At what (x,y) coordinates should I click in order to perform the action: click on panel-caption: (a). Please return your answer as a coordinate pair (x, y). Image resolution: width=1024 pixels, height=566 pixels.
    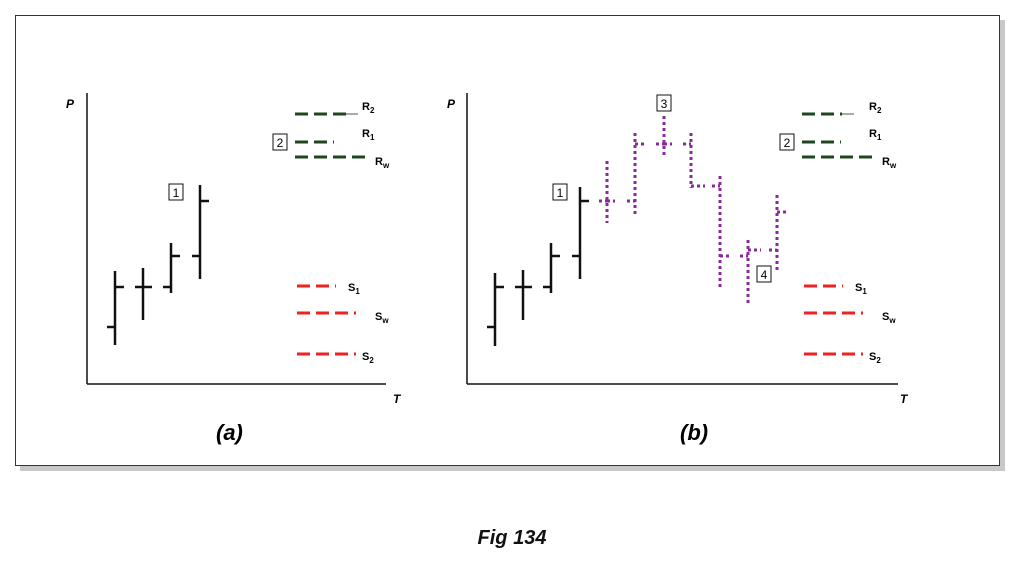
    Looking at the image, I should click on (229, 432).